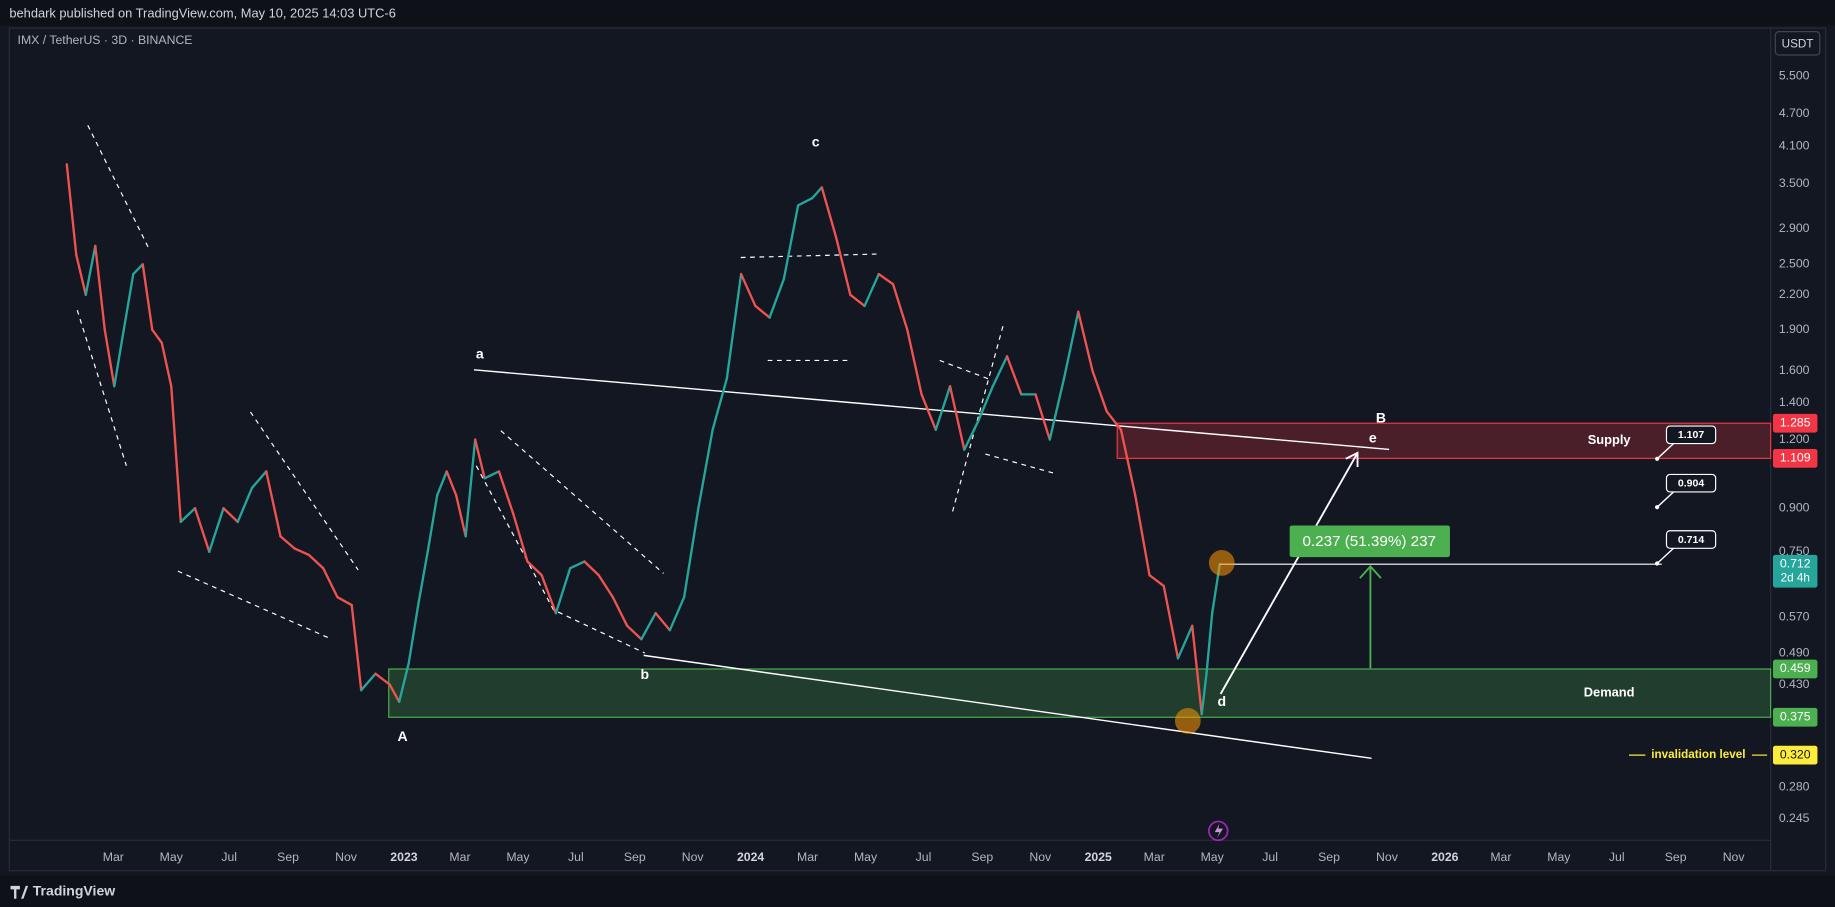 The image size is (1835, 907). I want to click on y-tick-label: 2.200, so click(1794, 294).